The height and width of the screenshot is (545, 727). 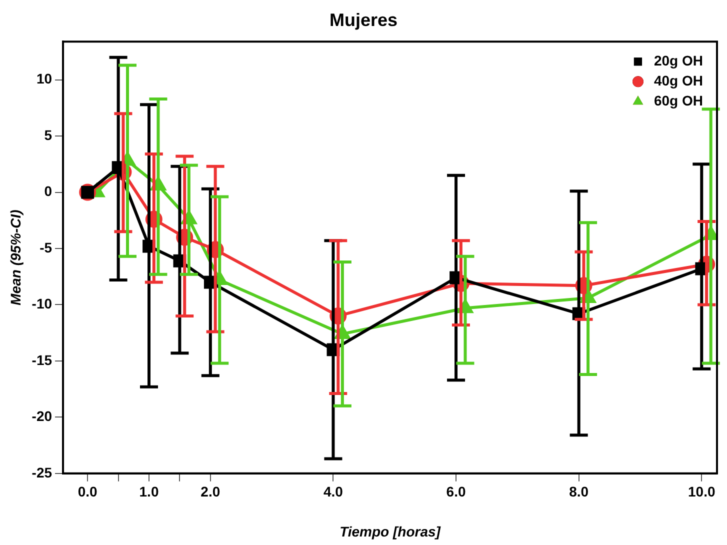 I want to click on y-tick-label: -10, so click(x=42, y=304).